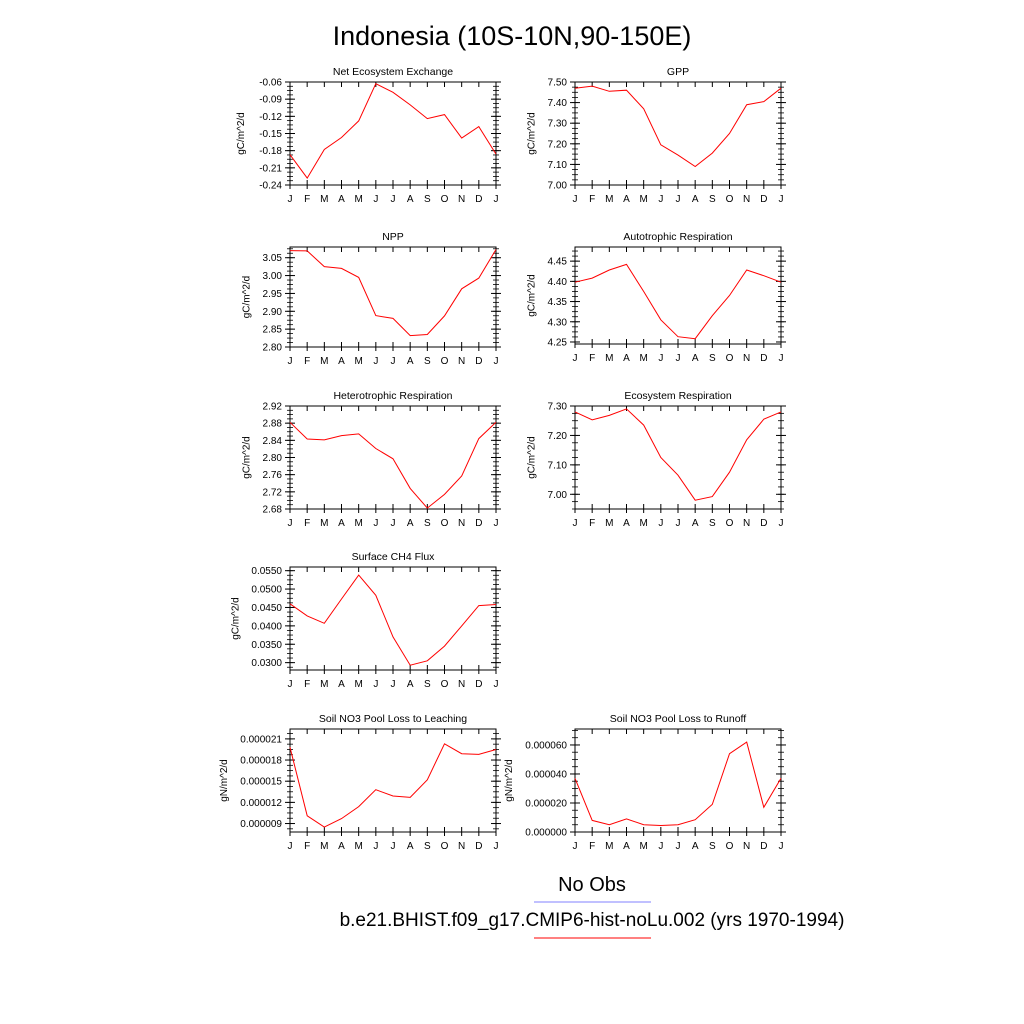  Describe the element at coordinates (546, 774) in the screenshot. I see `y-tick-label: 0.000040` at that location.